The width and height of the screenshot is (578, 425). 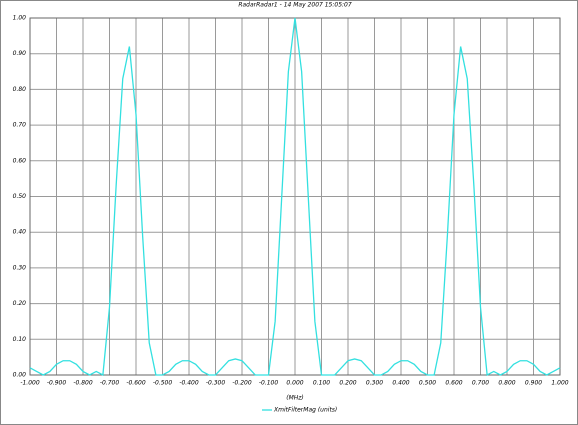 What do you see at coordinates (269, 383) in the screenshot?
I see `x-tick-label: -0.100` at bounding box center [269, 383].